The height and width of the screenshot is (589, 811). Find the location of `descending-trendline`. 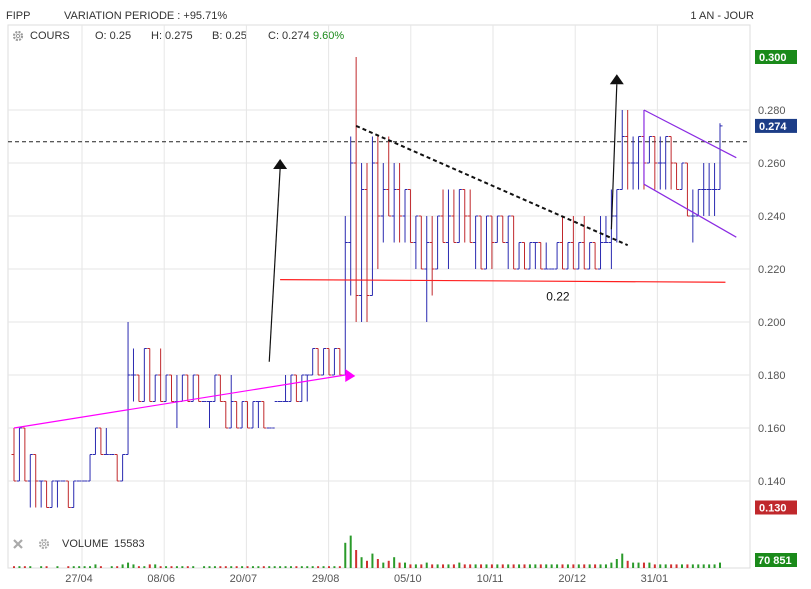

descending-trendline is located at coordinates (492, 185).